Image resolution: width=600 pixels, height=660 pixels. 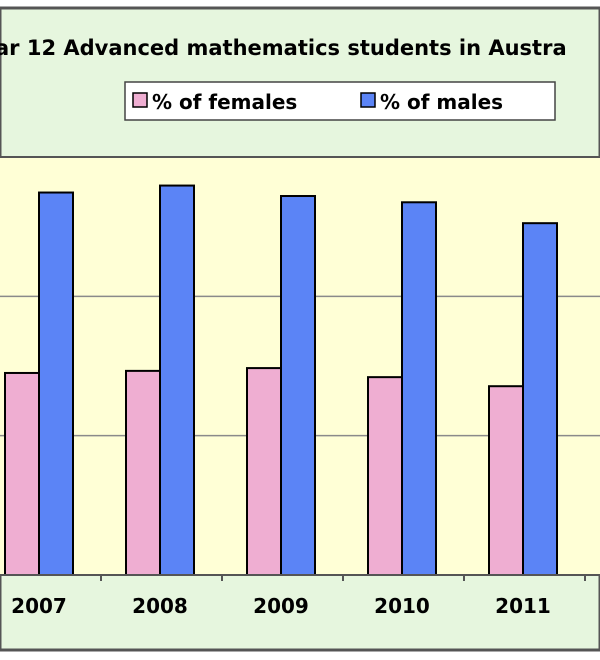 I want to click on x-tick-label-2008: 2008, so click(x=160, y=606).